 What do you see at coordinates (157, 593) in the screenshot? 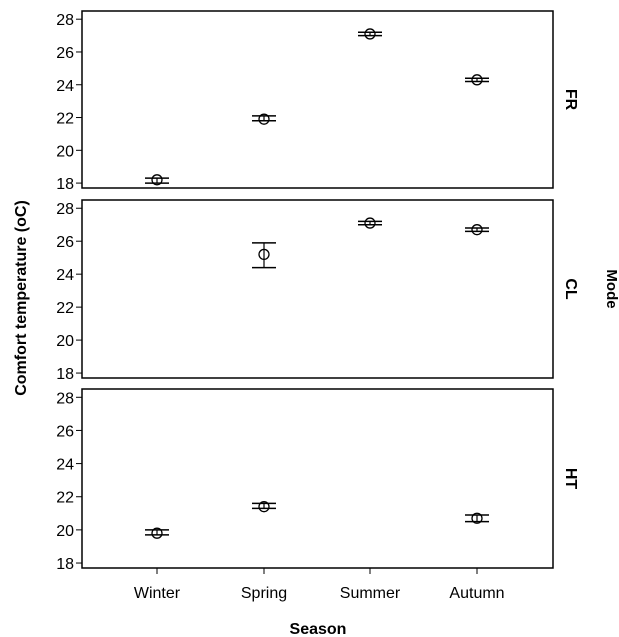
I see `x-tick-label-winter: Winter` at bounding box center [157, 593].